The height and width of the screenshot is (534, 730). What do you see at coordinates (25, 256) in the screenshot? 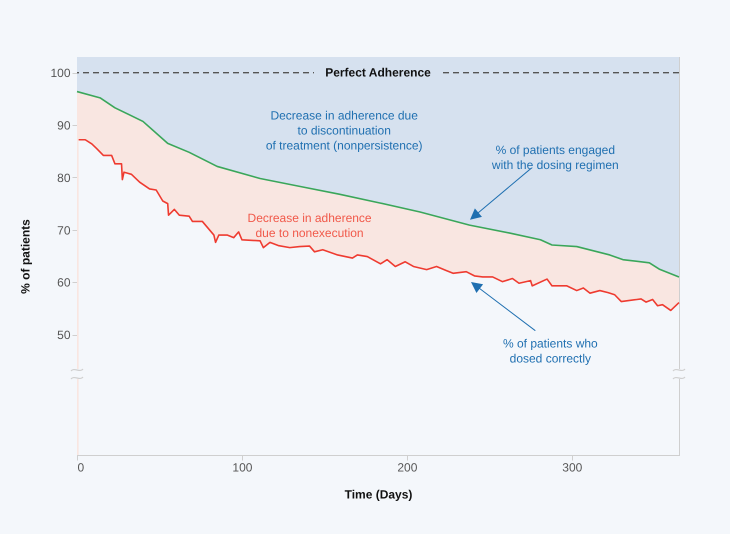
I see `y-axis-title: % of patients` at bounding box center [25, 256].